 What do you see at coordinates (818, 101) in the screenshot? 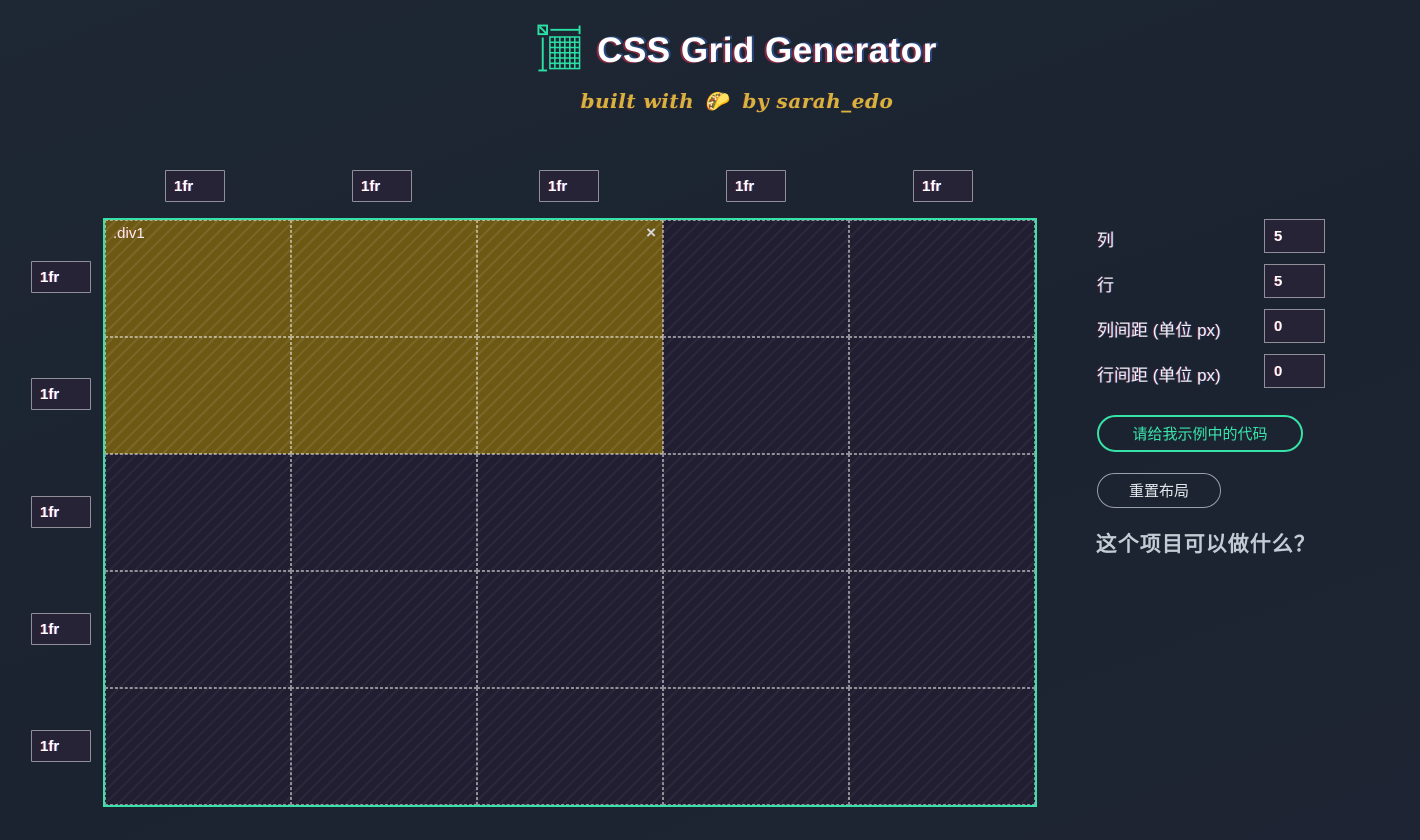
I see `subtitle-suffix: by sarah_edo` at bounding box center [818, 101].